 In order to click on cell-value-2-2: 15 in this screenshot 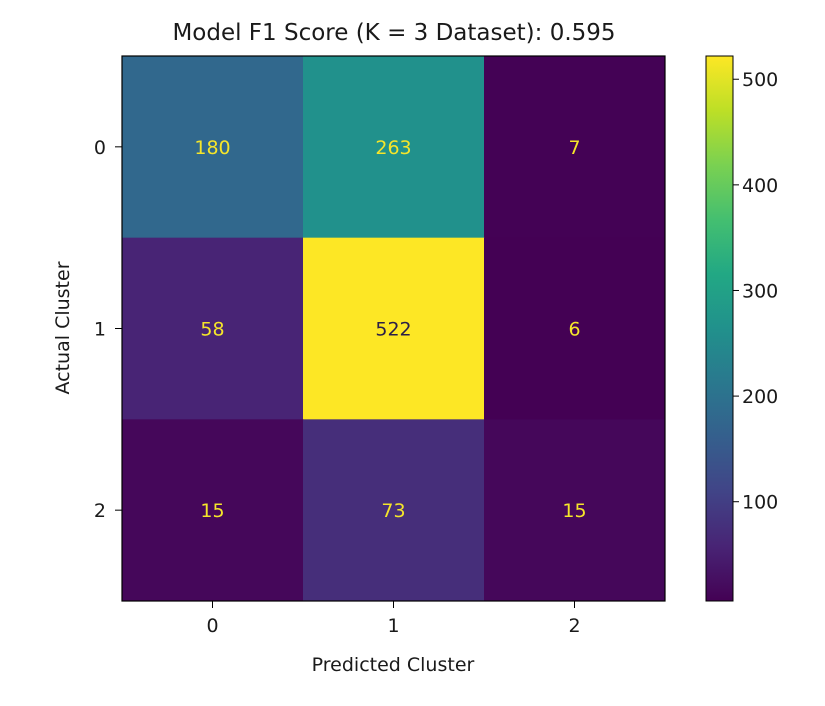, I will do `click(574, 511)`.